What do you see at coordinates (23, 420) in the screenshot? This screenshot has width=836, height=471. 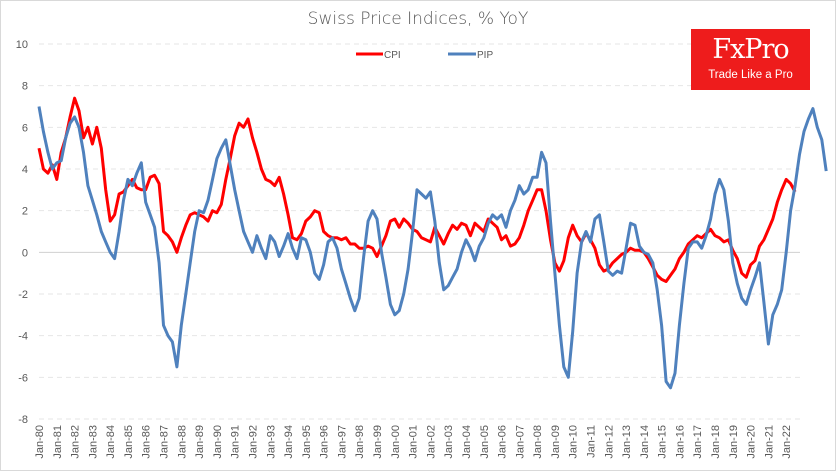 I see `y-tick-label: -8` at bounding box center [23, 420].